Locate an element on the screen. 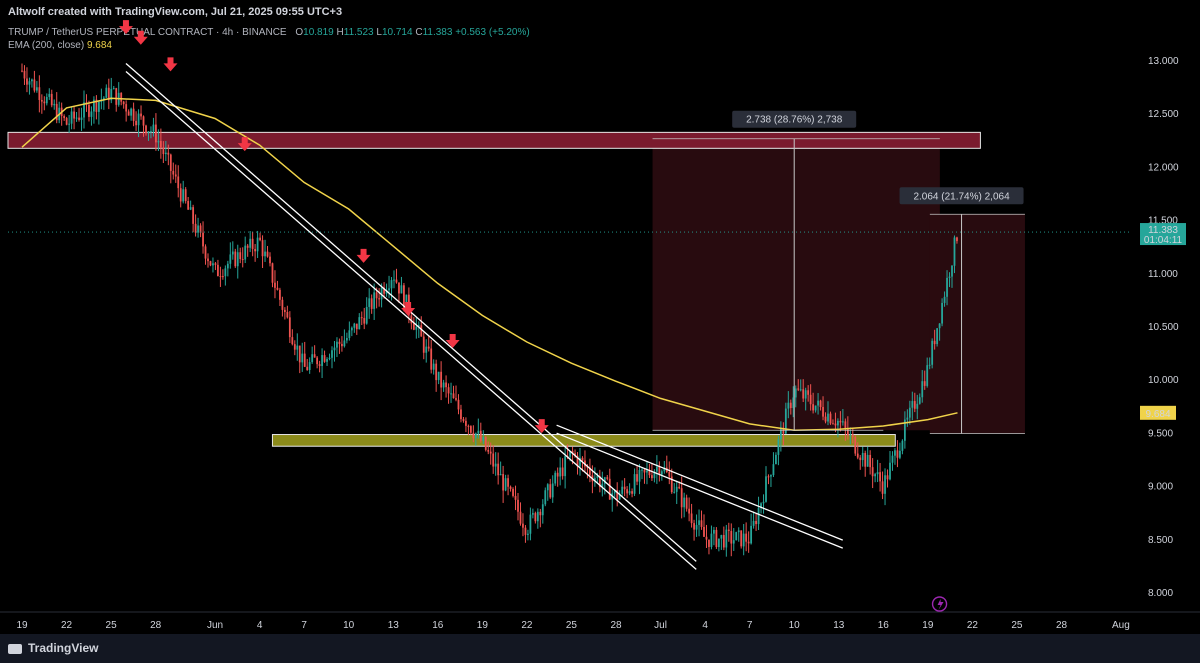 Image resolution: width=1200 pixels, height=663 pixels. ema-legend: EMA (200, close) 9.684 is located at coordinates (60, 45).